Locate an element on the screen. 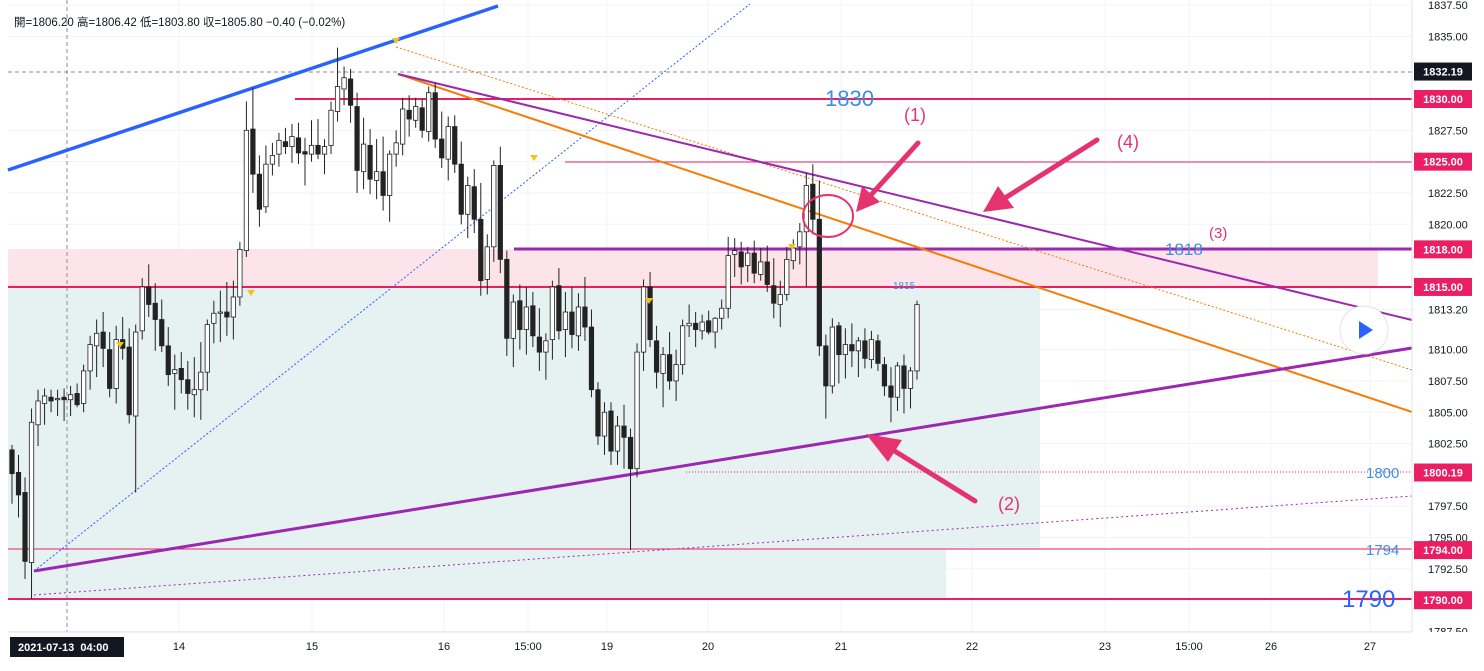 This screenshot has width=1484, height=671. time-tick-label: 27 is located at coordinates (1370, 647).